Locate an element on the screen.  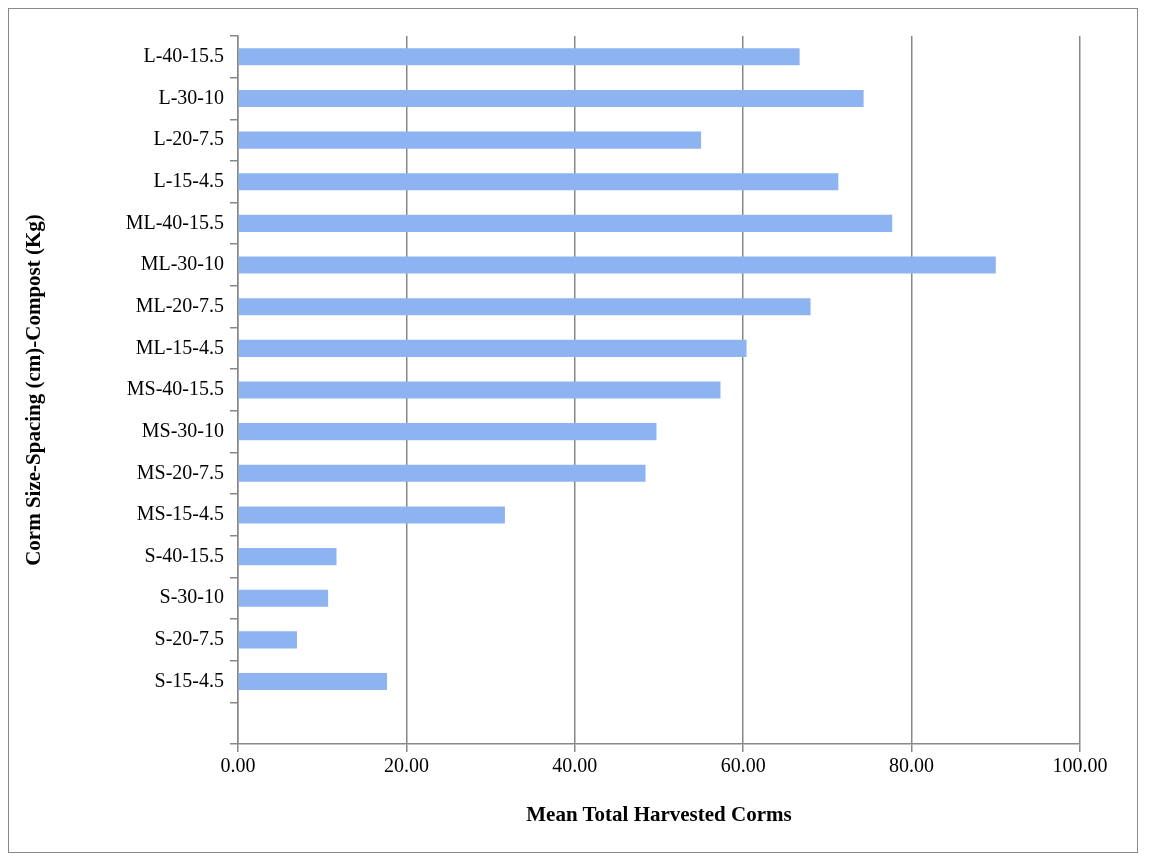
y-tick-label: ML-30-10 is located at coordinates (182, 263).